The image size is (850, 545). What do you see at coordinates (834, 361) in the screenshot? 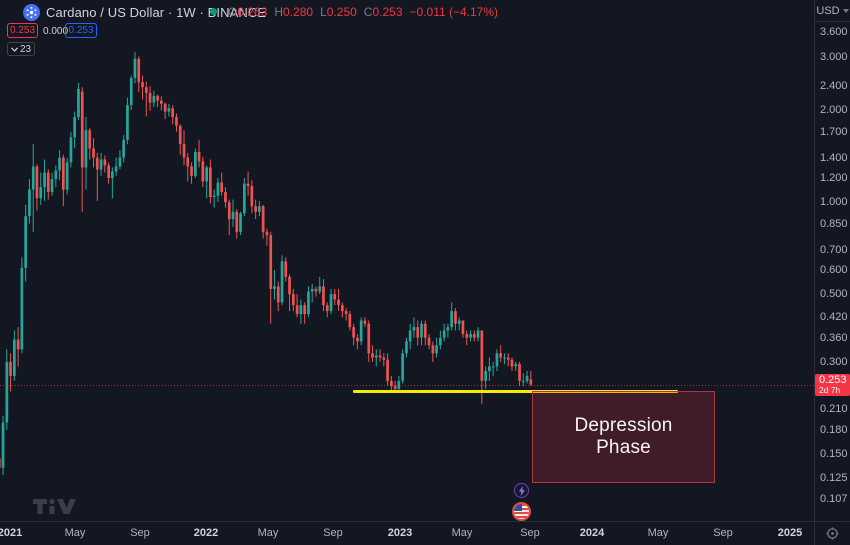
I see `price-tick-label: 0.300` at bounding box center [834, 361].